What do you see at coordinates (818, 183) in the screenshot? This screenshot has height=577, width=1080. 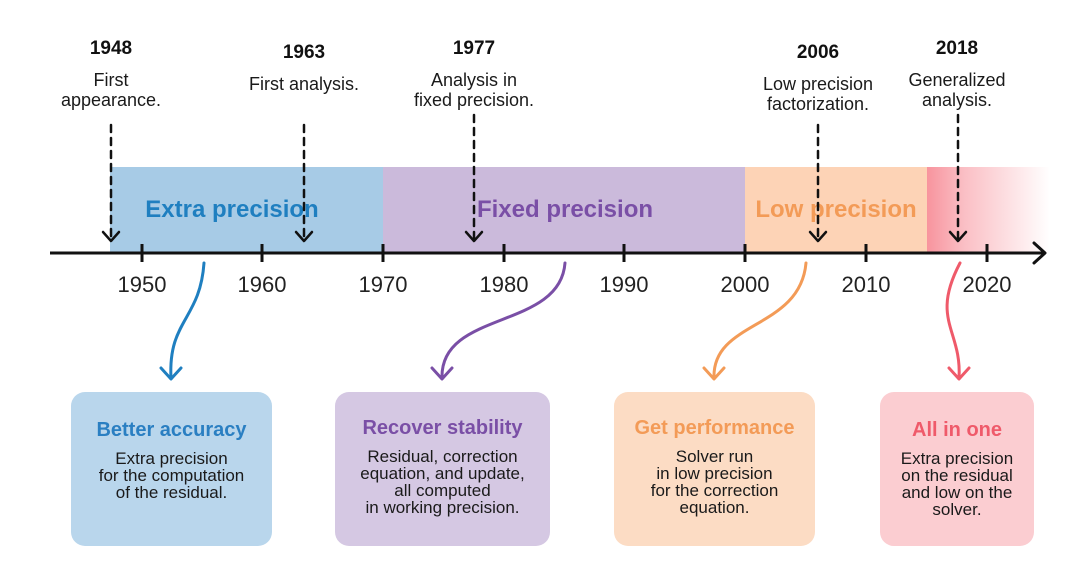 I see `event-arrow-2006` at bounding box center [818, 183].